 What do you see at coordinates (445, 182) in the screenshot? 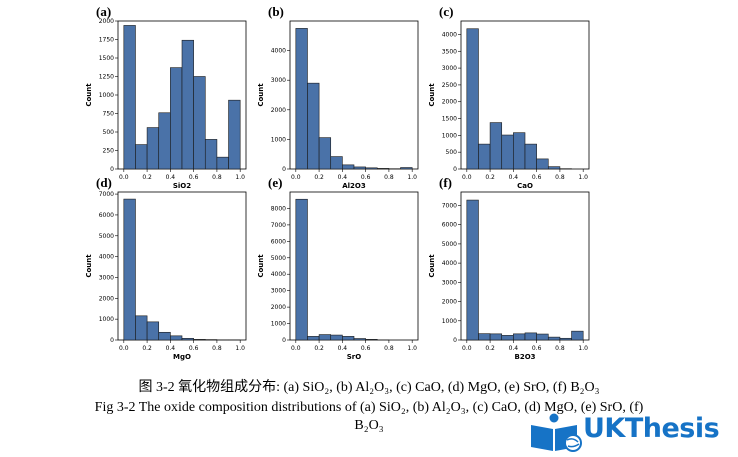
I see `panel-letter: (f)` at bounding box center [445, 182].